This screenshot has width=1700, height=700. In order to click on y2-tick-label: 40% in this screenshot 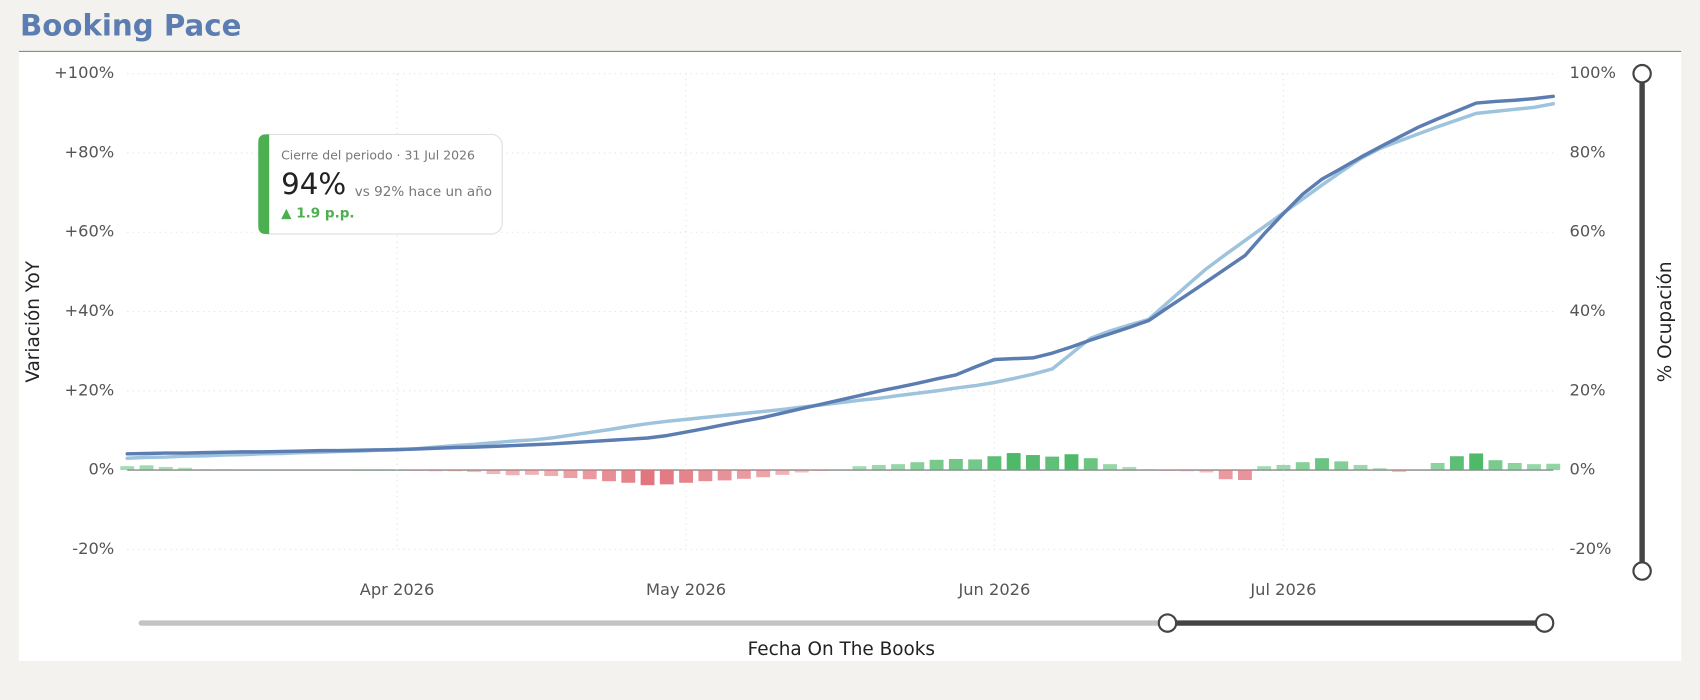, I will do `click(1588, 310)`.